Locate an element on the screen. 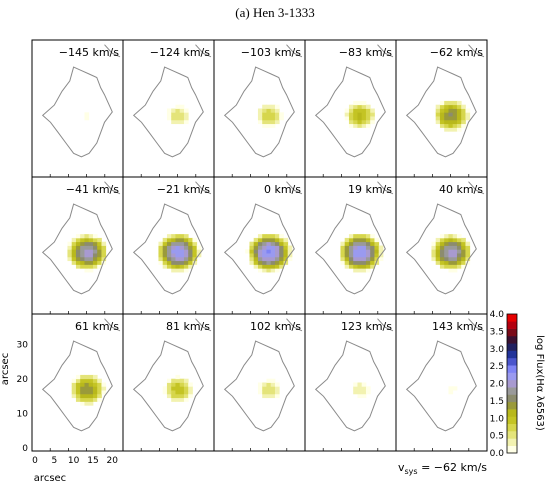  x-tick-label: 0 is located at coordinates (35, 461).